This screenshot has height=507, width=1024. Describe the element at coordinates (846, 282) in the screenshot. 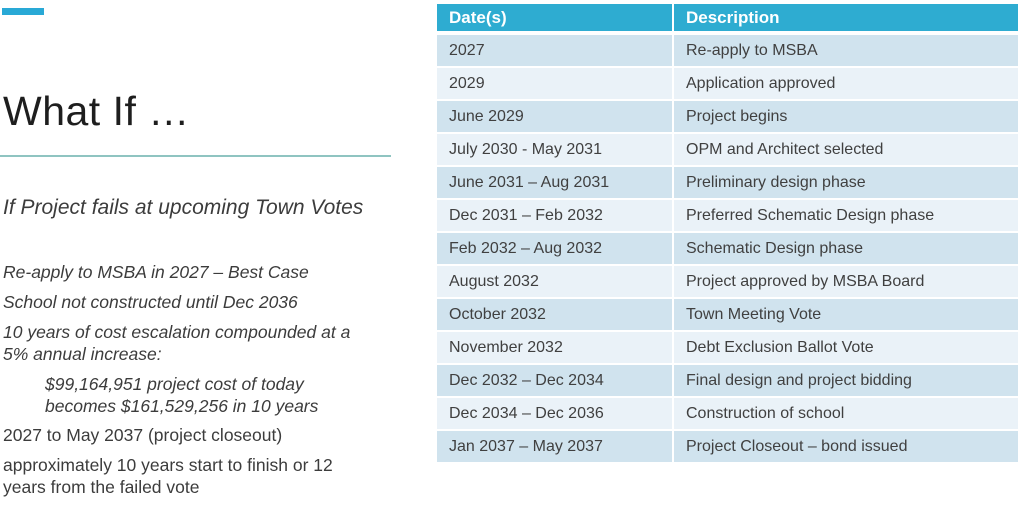

I see `description-cell: Project approved by MSBA Board` at that location.